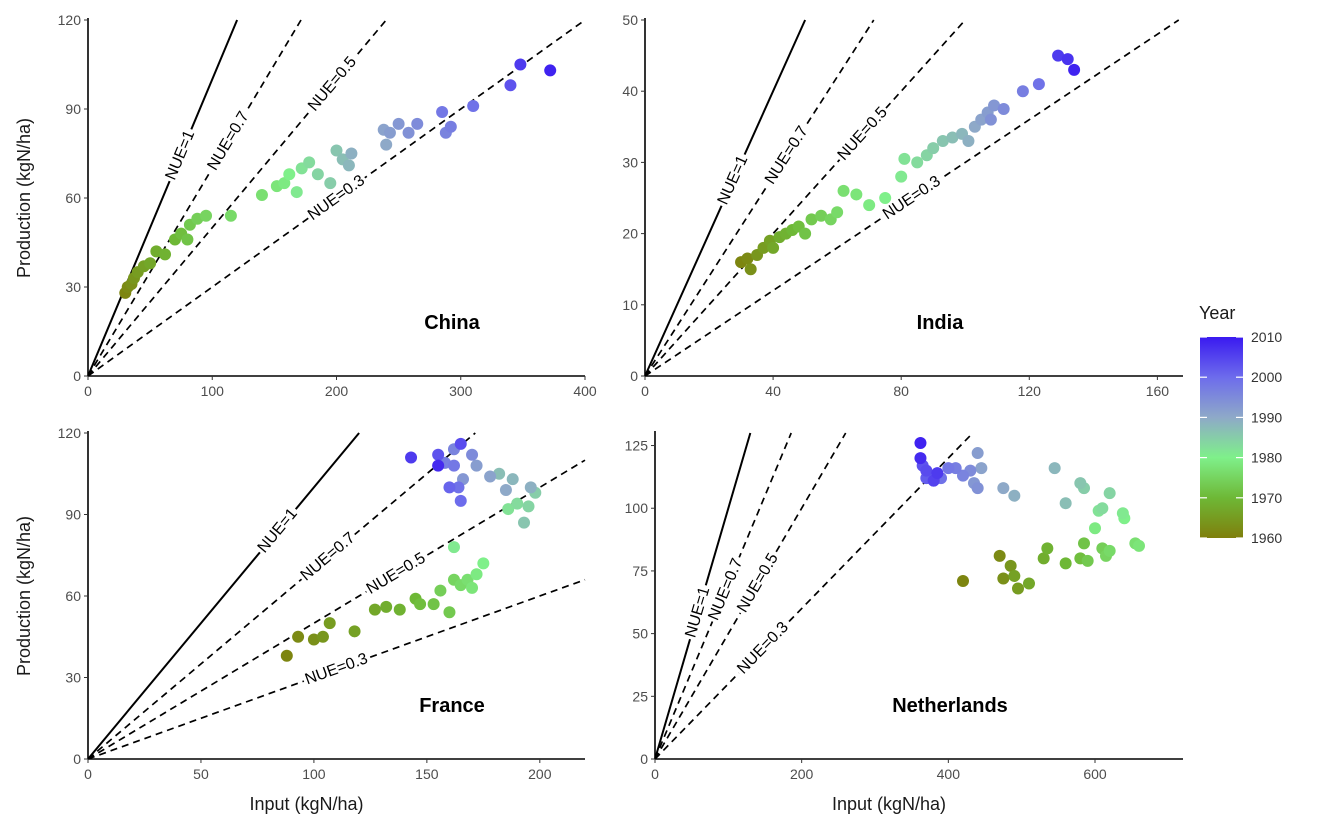 Image resolution: width=1321 pixels, height=825 pixels. What do you see at coordinates (640, 634) in the screenshot?
I see `y-tick-label: 50` at bounding box center [640, 634].